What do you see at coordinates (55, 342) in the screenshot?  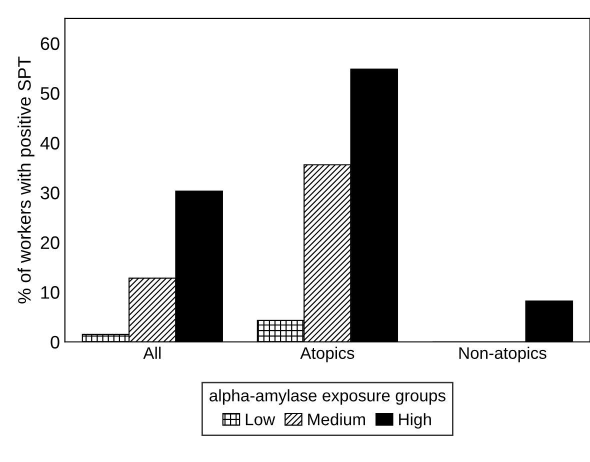 I see `y-tick-label: 0` at bounding box center [55, 342].